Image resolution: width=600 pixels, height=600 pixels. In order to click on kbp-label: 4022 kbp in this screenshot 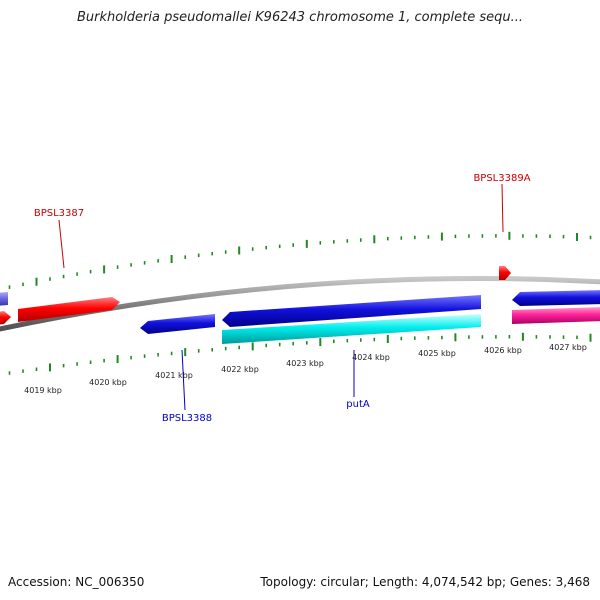, I will do `click(240, 369)`.